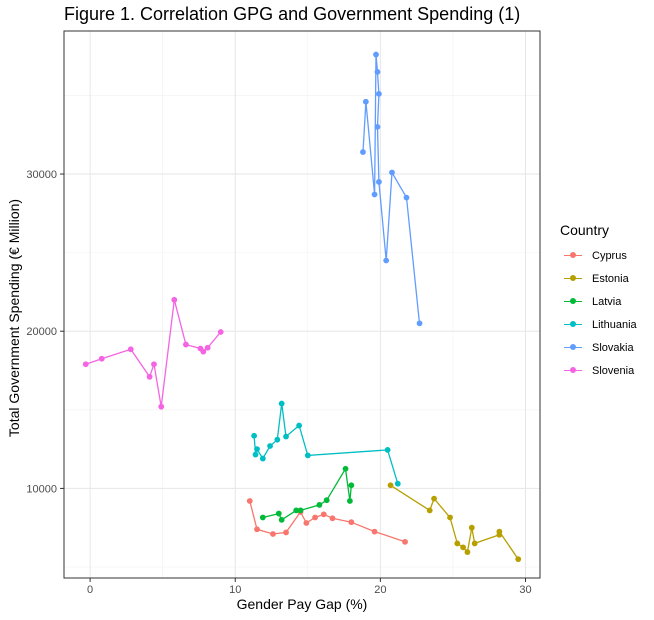 The width and height of the screenshot is (654, 620). Describe the element at coordinates (614, 324) in the screenshot. I see `legend-label: Lithuania` at that location.